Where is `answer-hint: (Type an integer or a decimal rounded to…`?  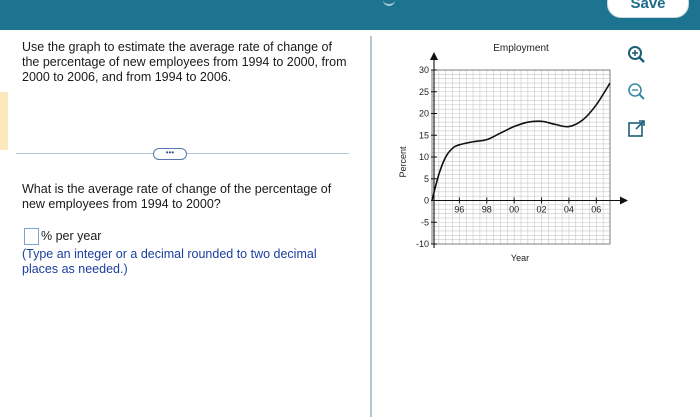
answer-hint: (Type an integer or a decimal rounded to… is located at coordinates (169, 261).